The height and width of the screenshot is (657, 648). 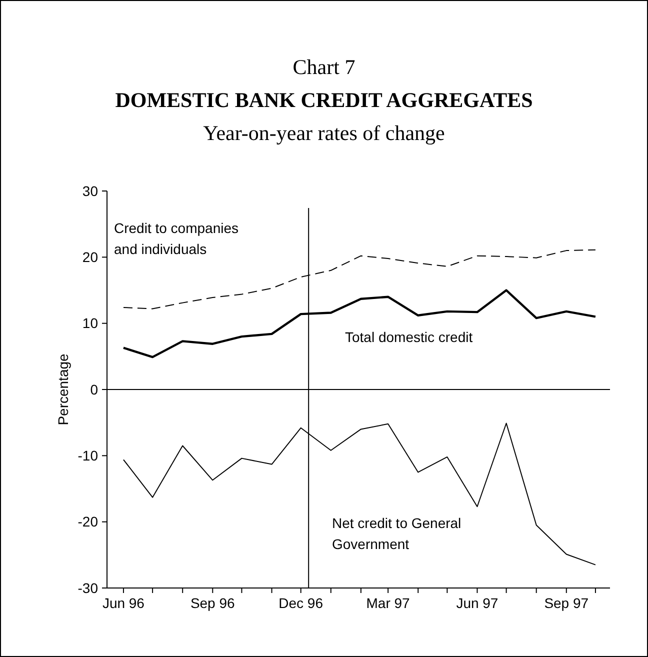 I want to click on x-tick-label: Jun 97, so click(x=477, y=603).